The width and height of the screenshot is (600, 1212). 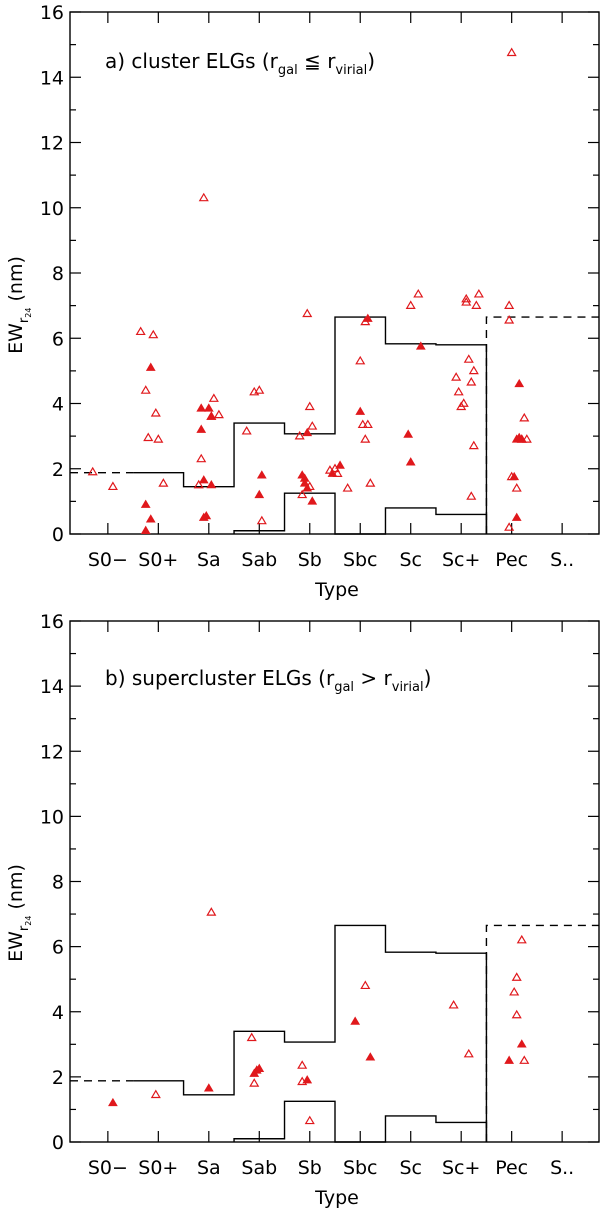 I want to click on dashed-level-pec, so click(x=542, y=1033).